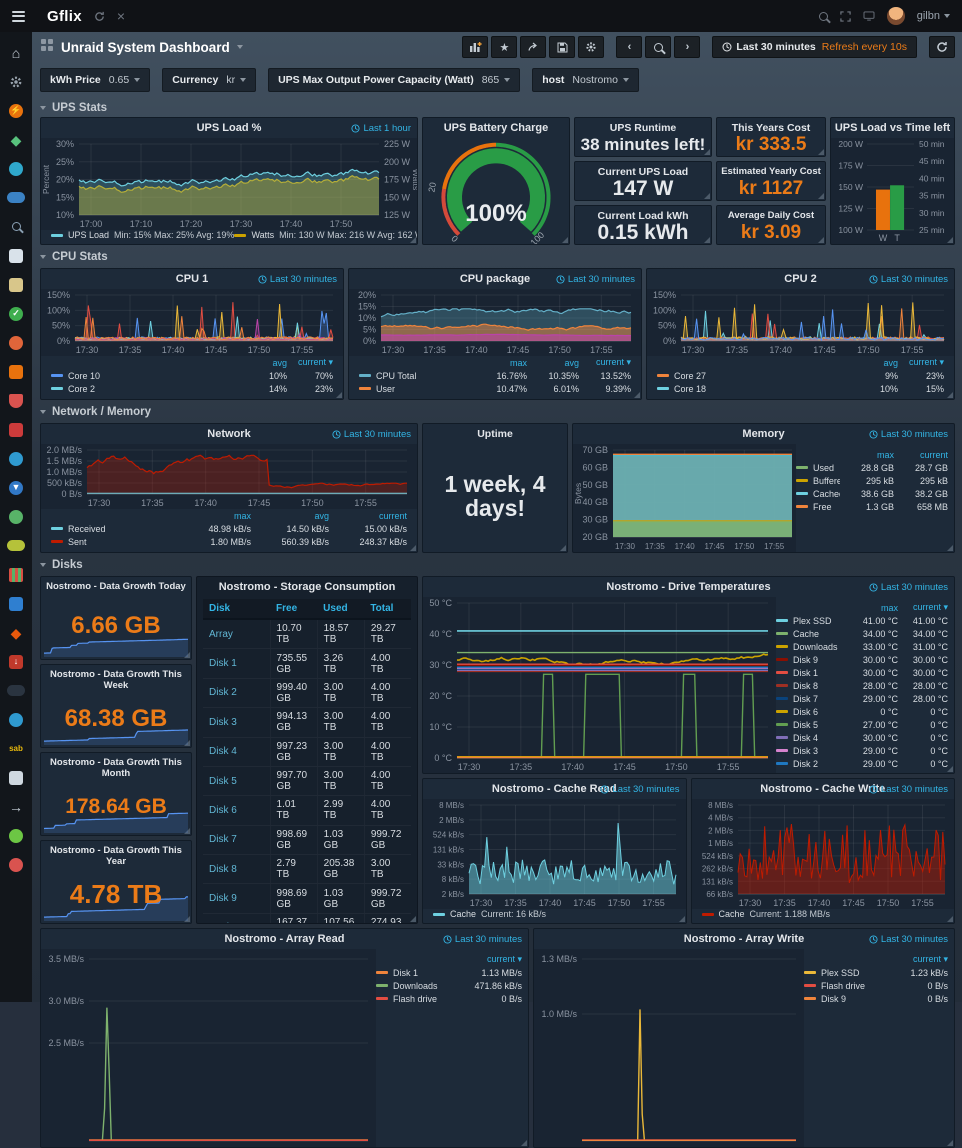  I want to click on panel-title: Nostromo - Array Read, so click(284, 939).